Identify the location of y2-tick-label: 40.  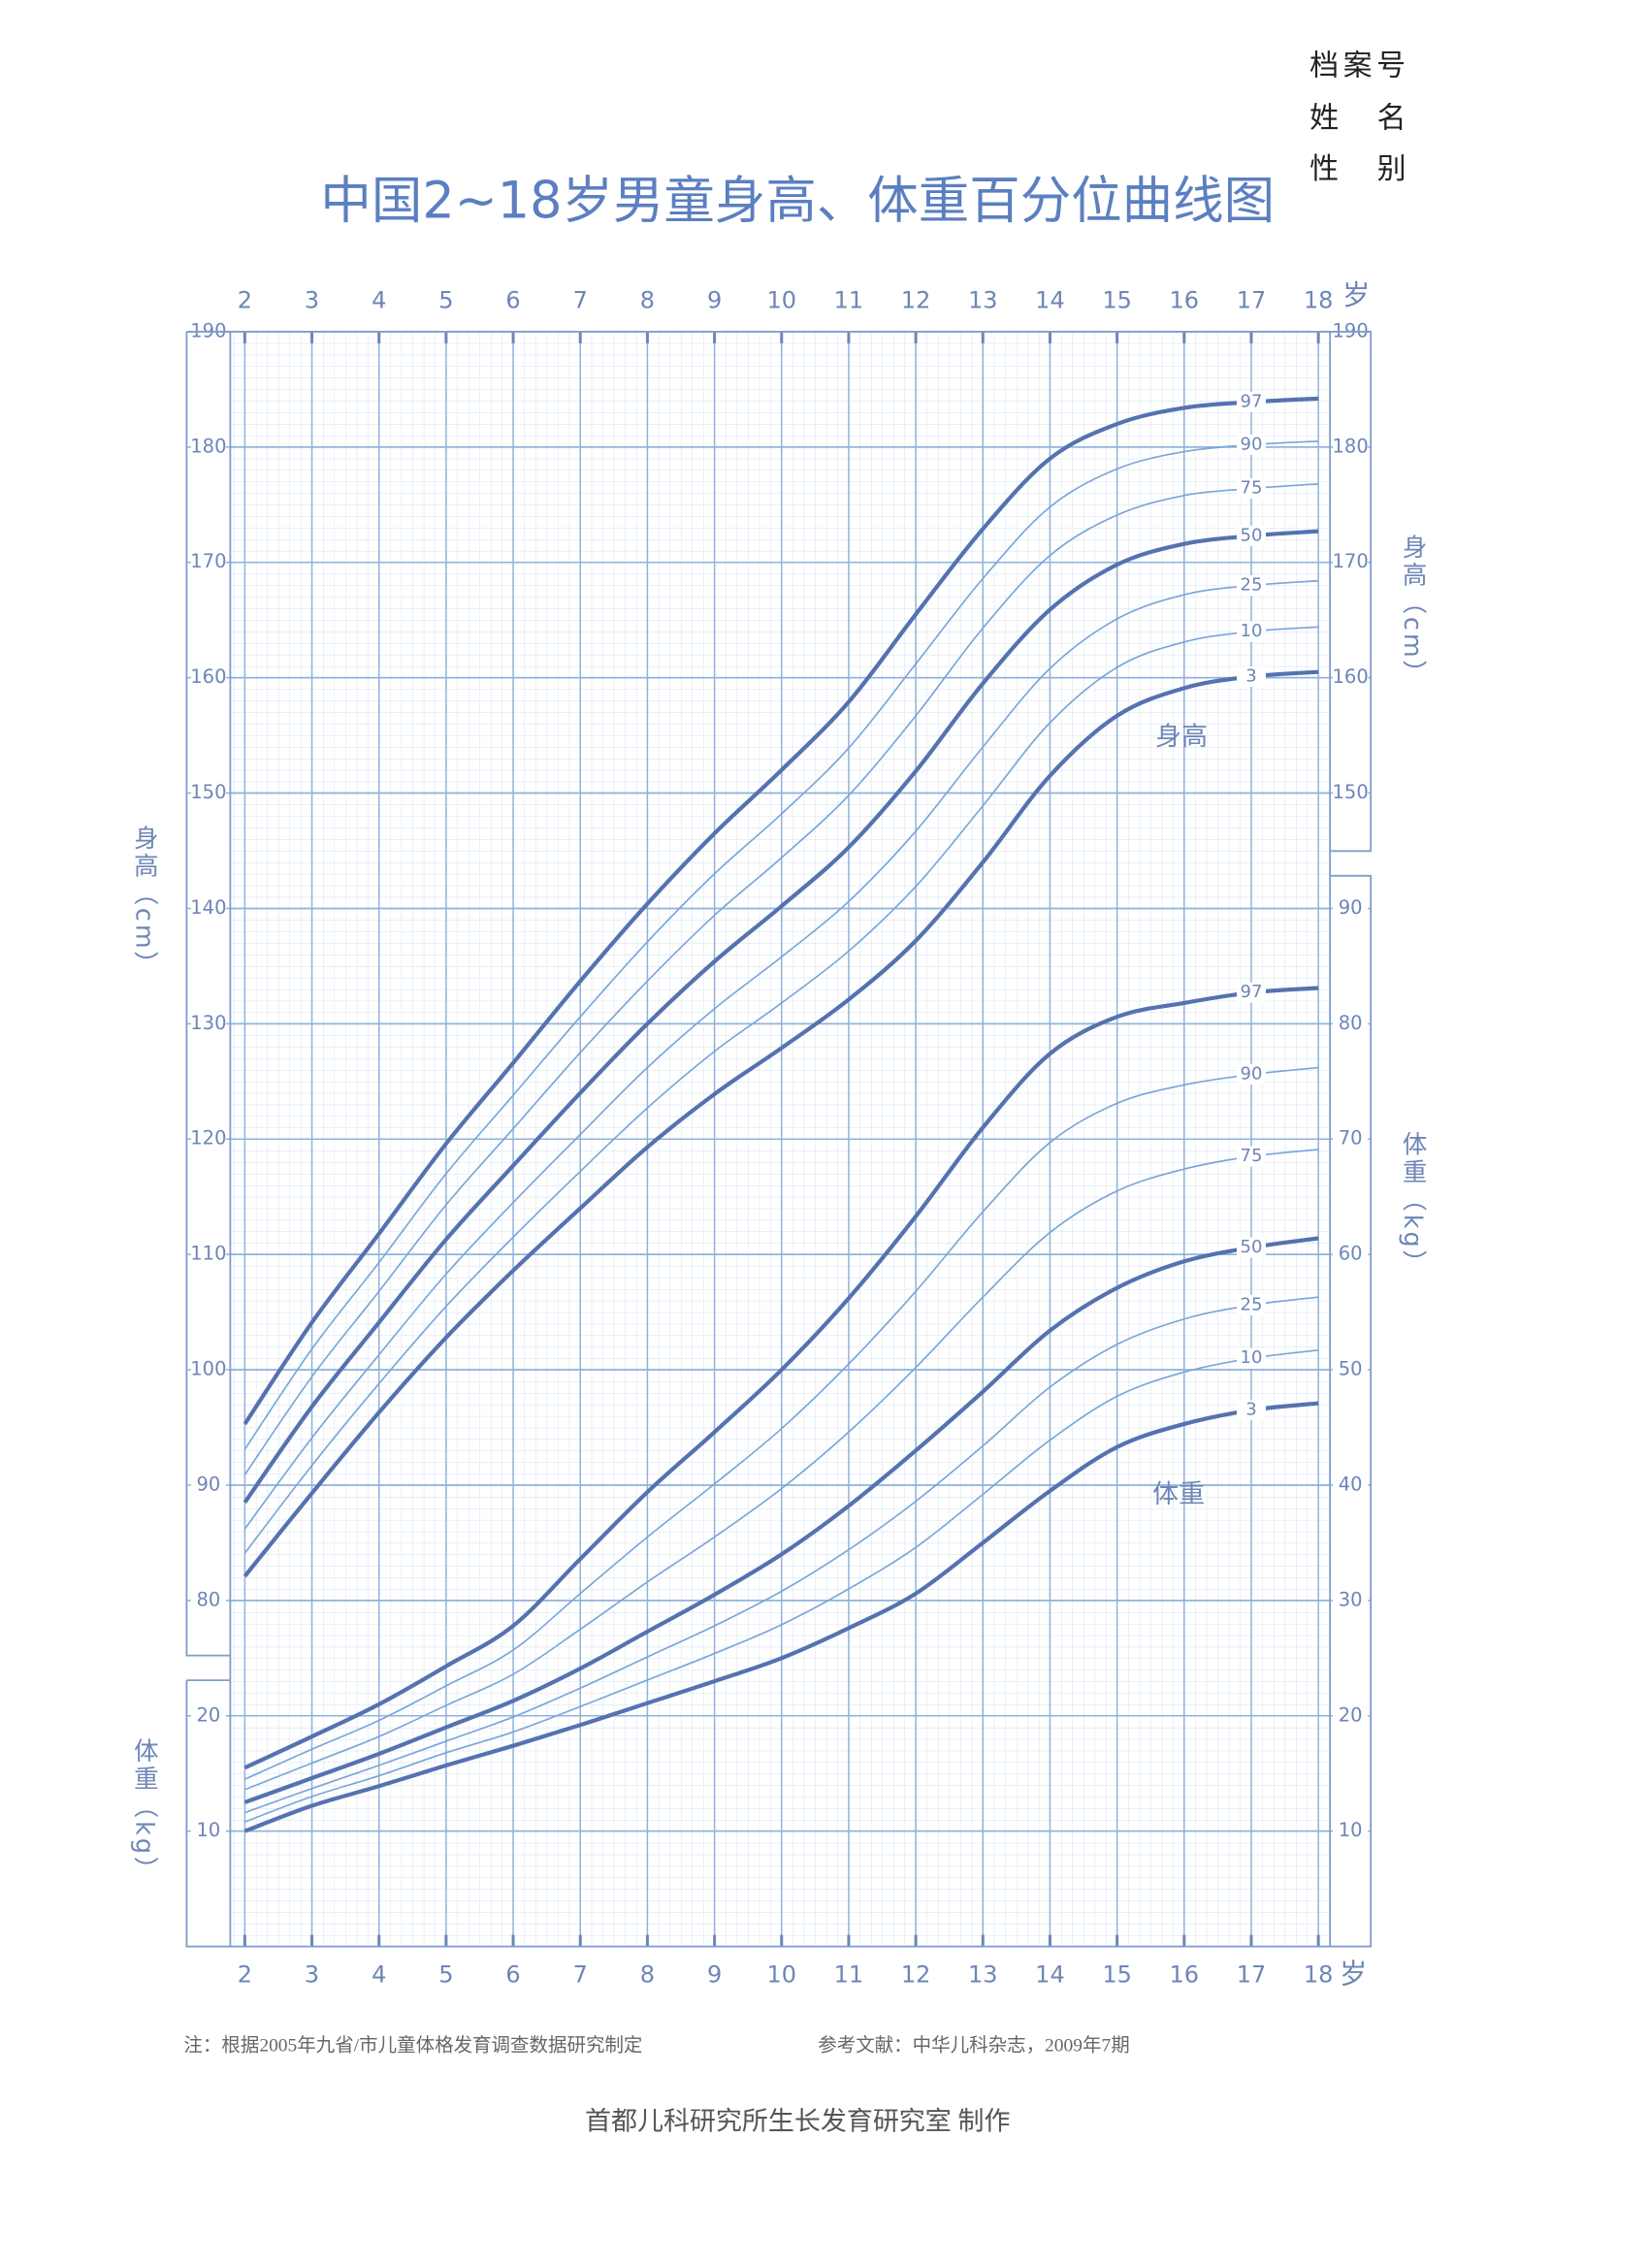
(1351, 1484).